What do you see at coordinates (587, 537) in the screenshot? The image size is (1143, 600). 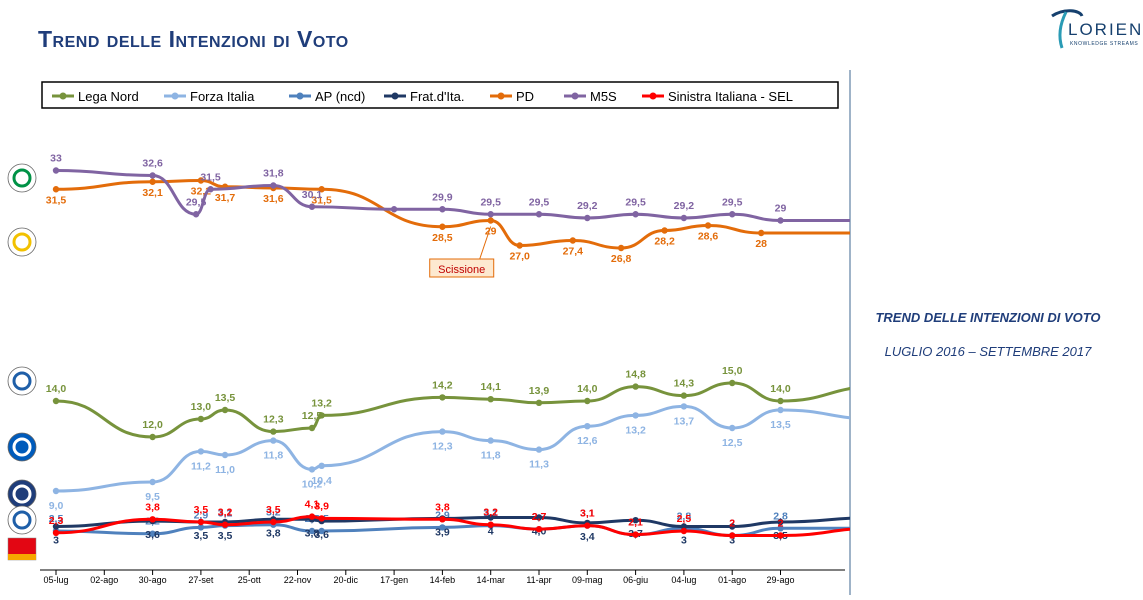 I see `data-label: 3,4` at bounding box center [587, 537].